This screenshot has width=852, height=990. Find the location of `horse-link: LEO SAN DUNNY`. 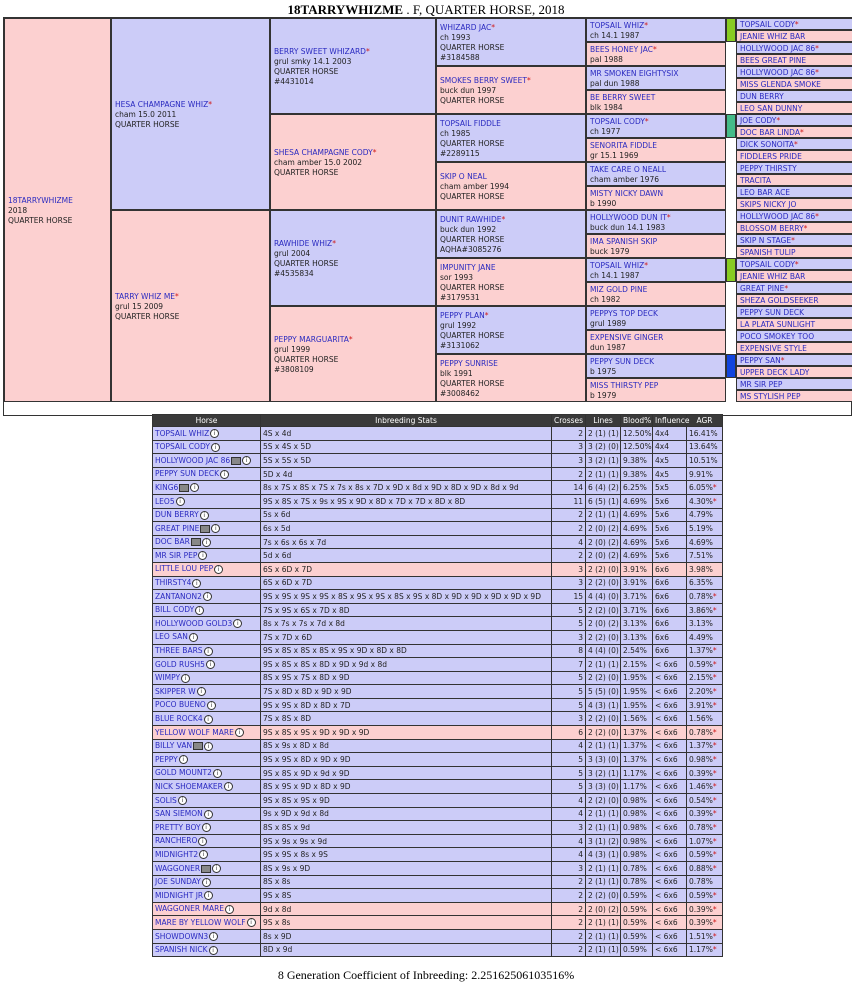

horse-link: LEO SAN DUNNY is located at coordinates (771, 108).